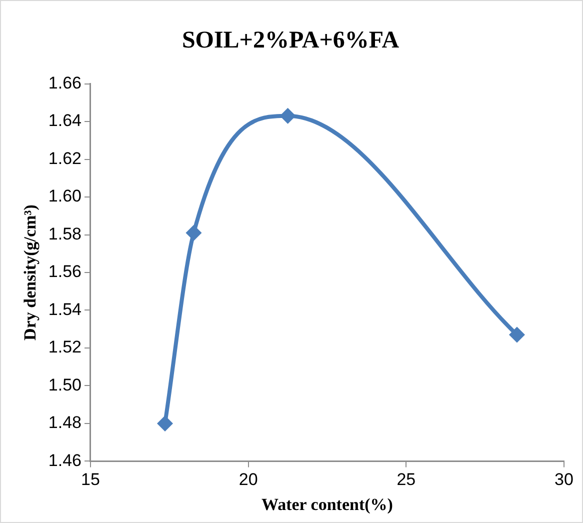 Image resolution: width=583 pixels, height=523 pixels. I want to click on y-tick-label: 1.52, so click(65, 347).